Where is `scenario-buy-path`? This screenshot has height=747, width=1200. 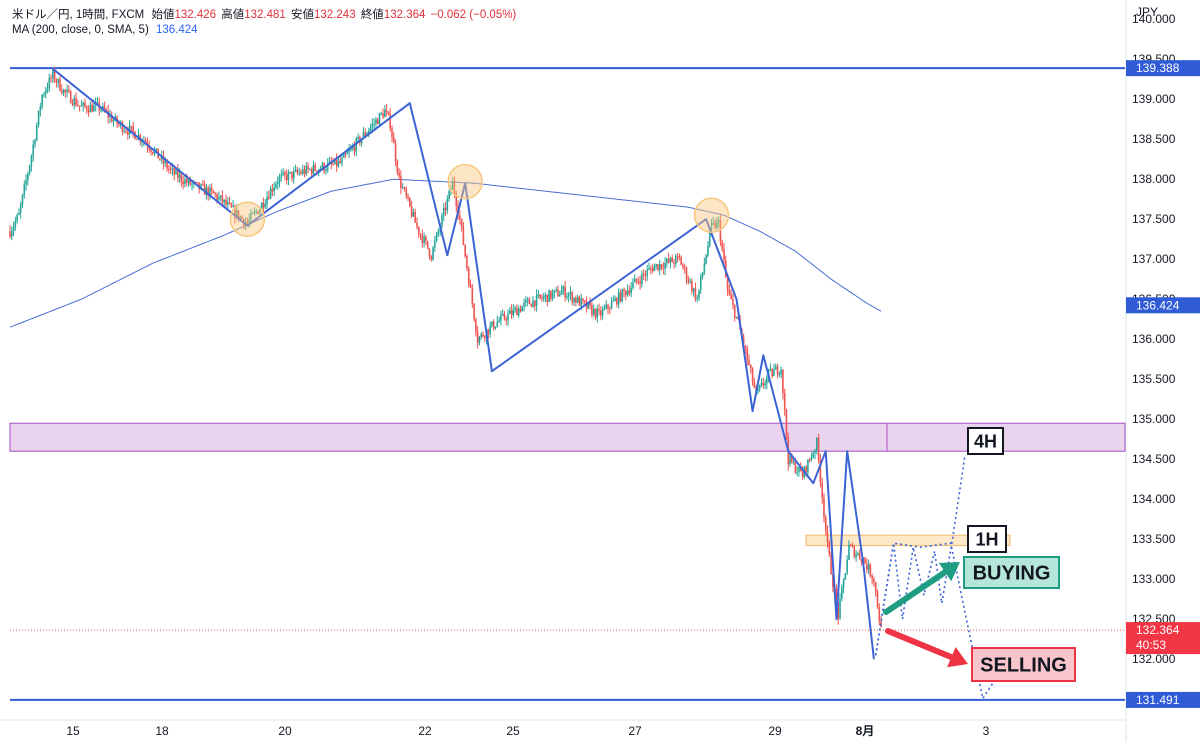
scenario-buy-path is located at coordinates (920, 555).